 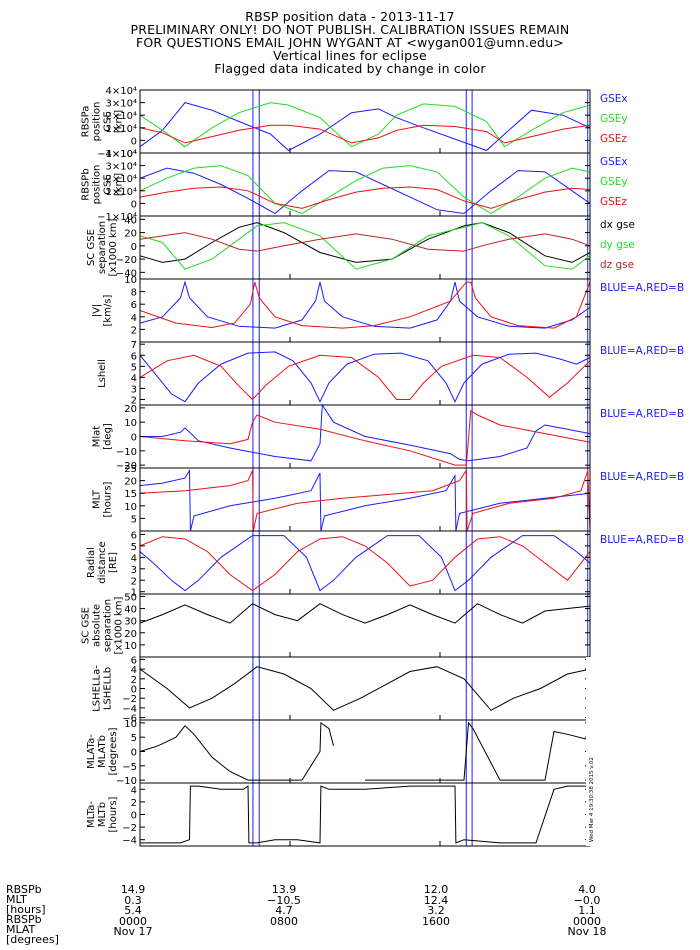 What do you see at coordinates (365, 197) in the screenshot?
I see `series-line-rbspb-gse-gsez` at bounding box center [365, 197].